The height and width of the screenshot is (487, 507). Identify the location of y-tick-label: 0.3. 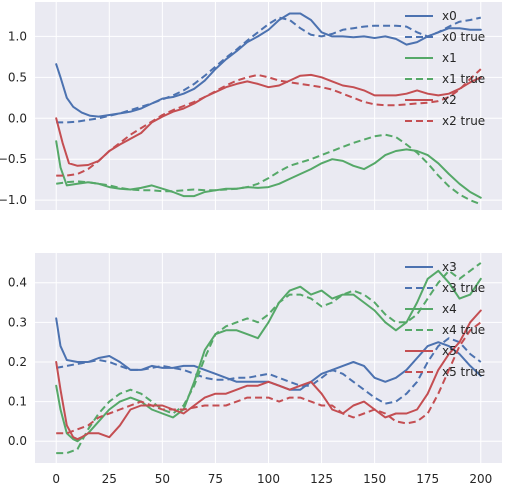
(17, 322).